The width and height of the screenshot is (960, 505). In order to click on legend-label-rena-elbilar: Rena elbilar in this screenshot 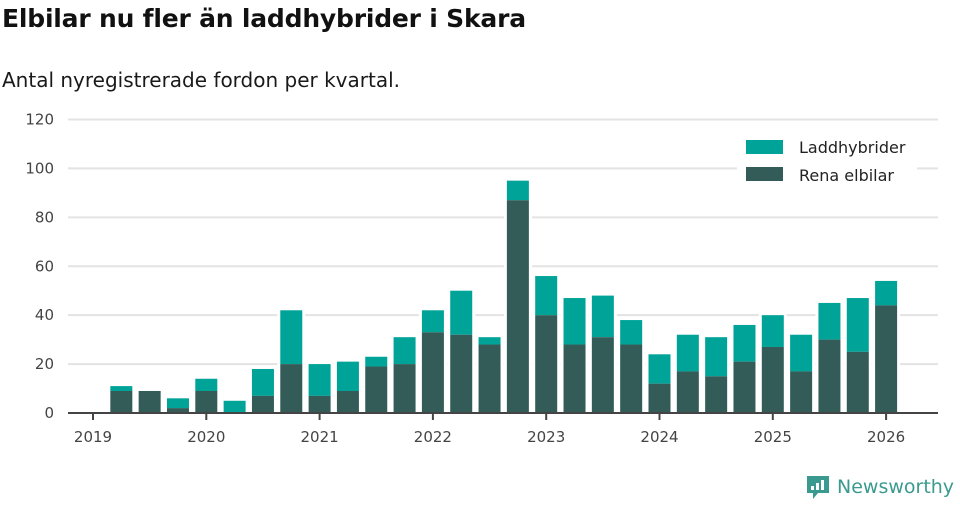, I will do `click(846, 175)`.